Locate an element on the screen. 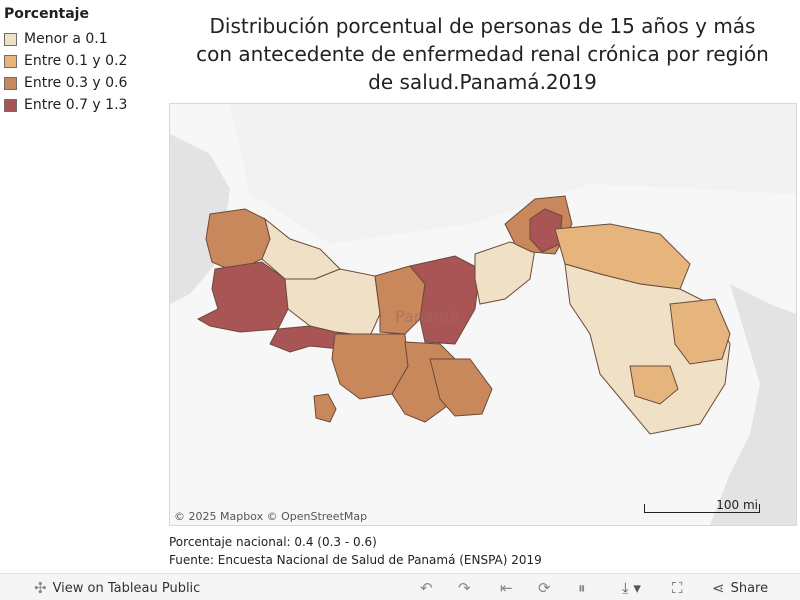 The width and height of the screenshot is (800, 600). share-label: Share is located at coordinates (749, 588).